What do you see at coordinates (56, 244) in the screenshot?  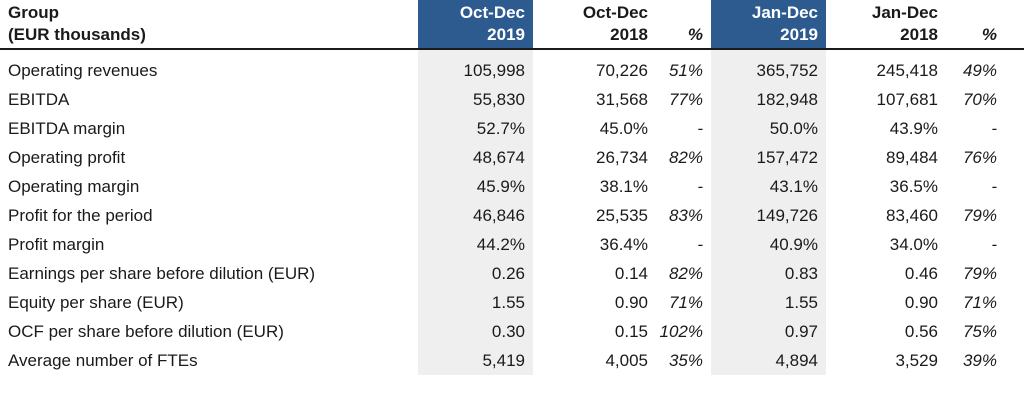 I see `row-label: Profit margin` at bounding box center [56, 244].